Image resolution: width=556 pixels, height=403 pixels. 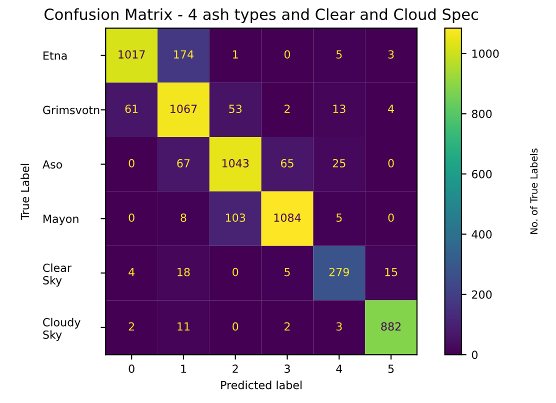 I want to click on color-bar-label: 400, so click(x=482, y=234).